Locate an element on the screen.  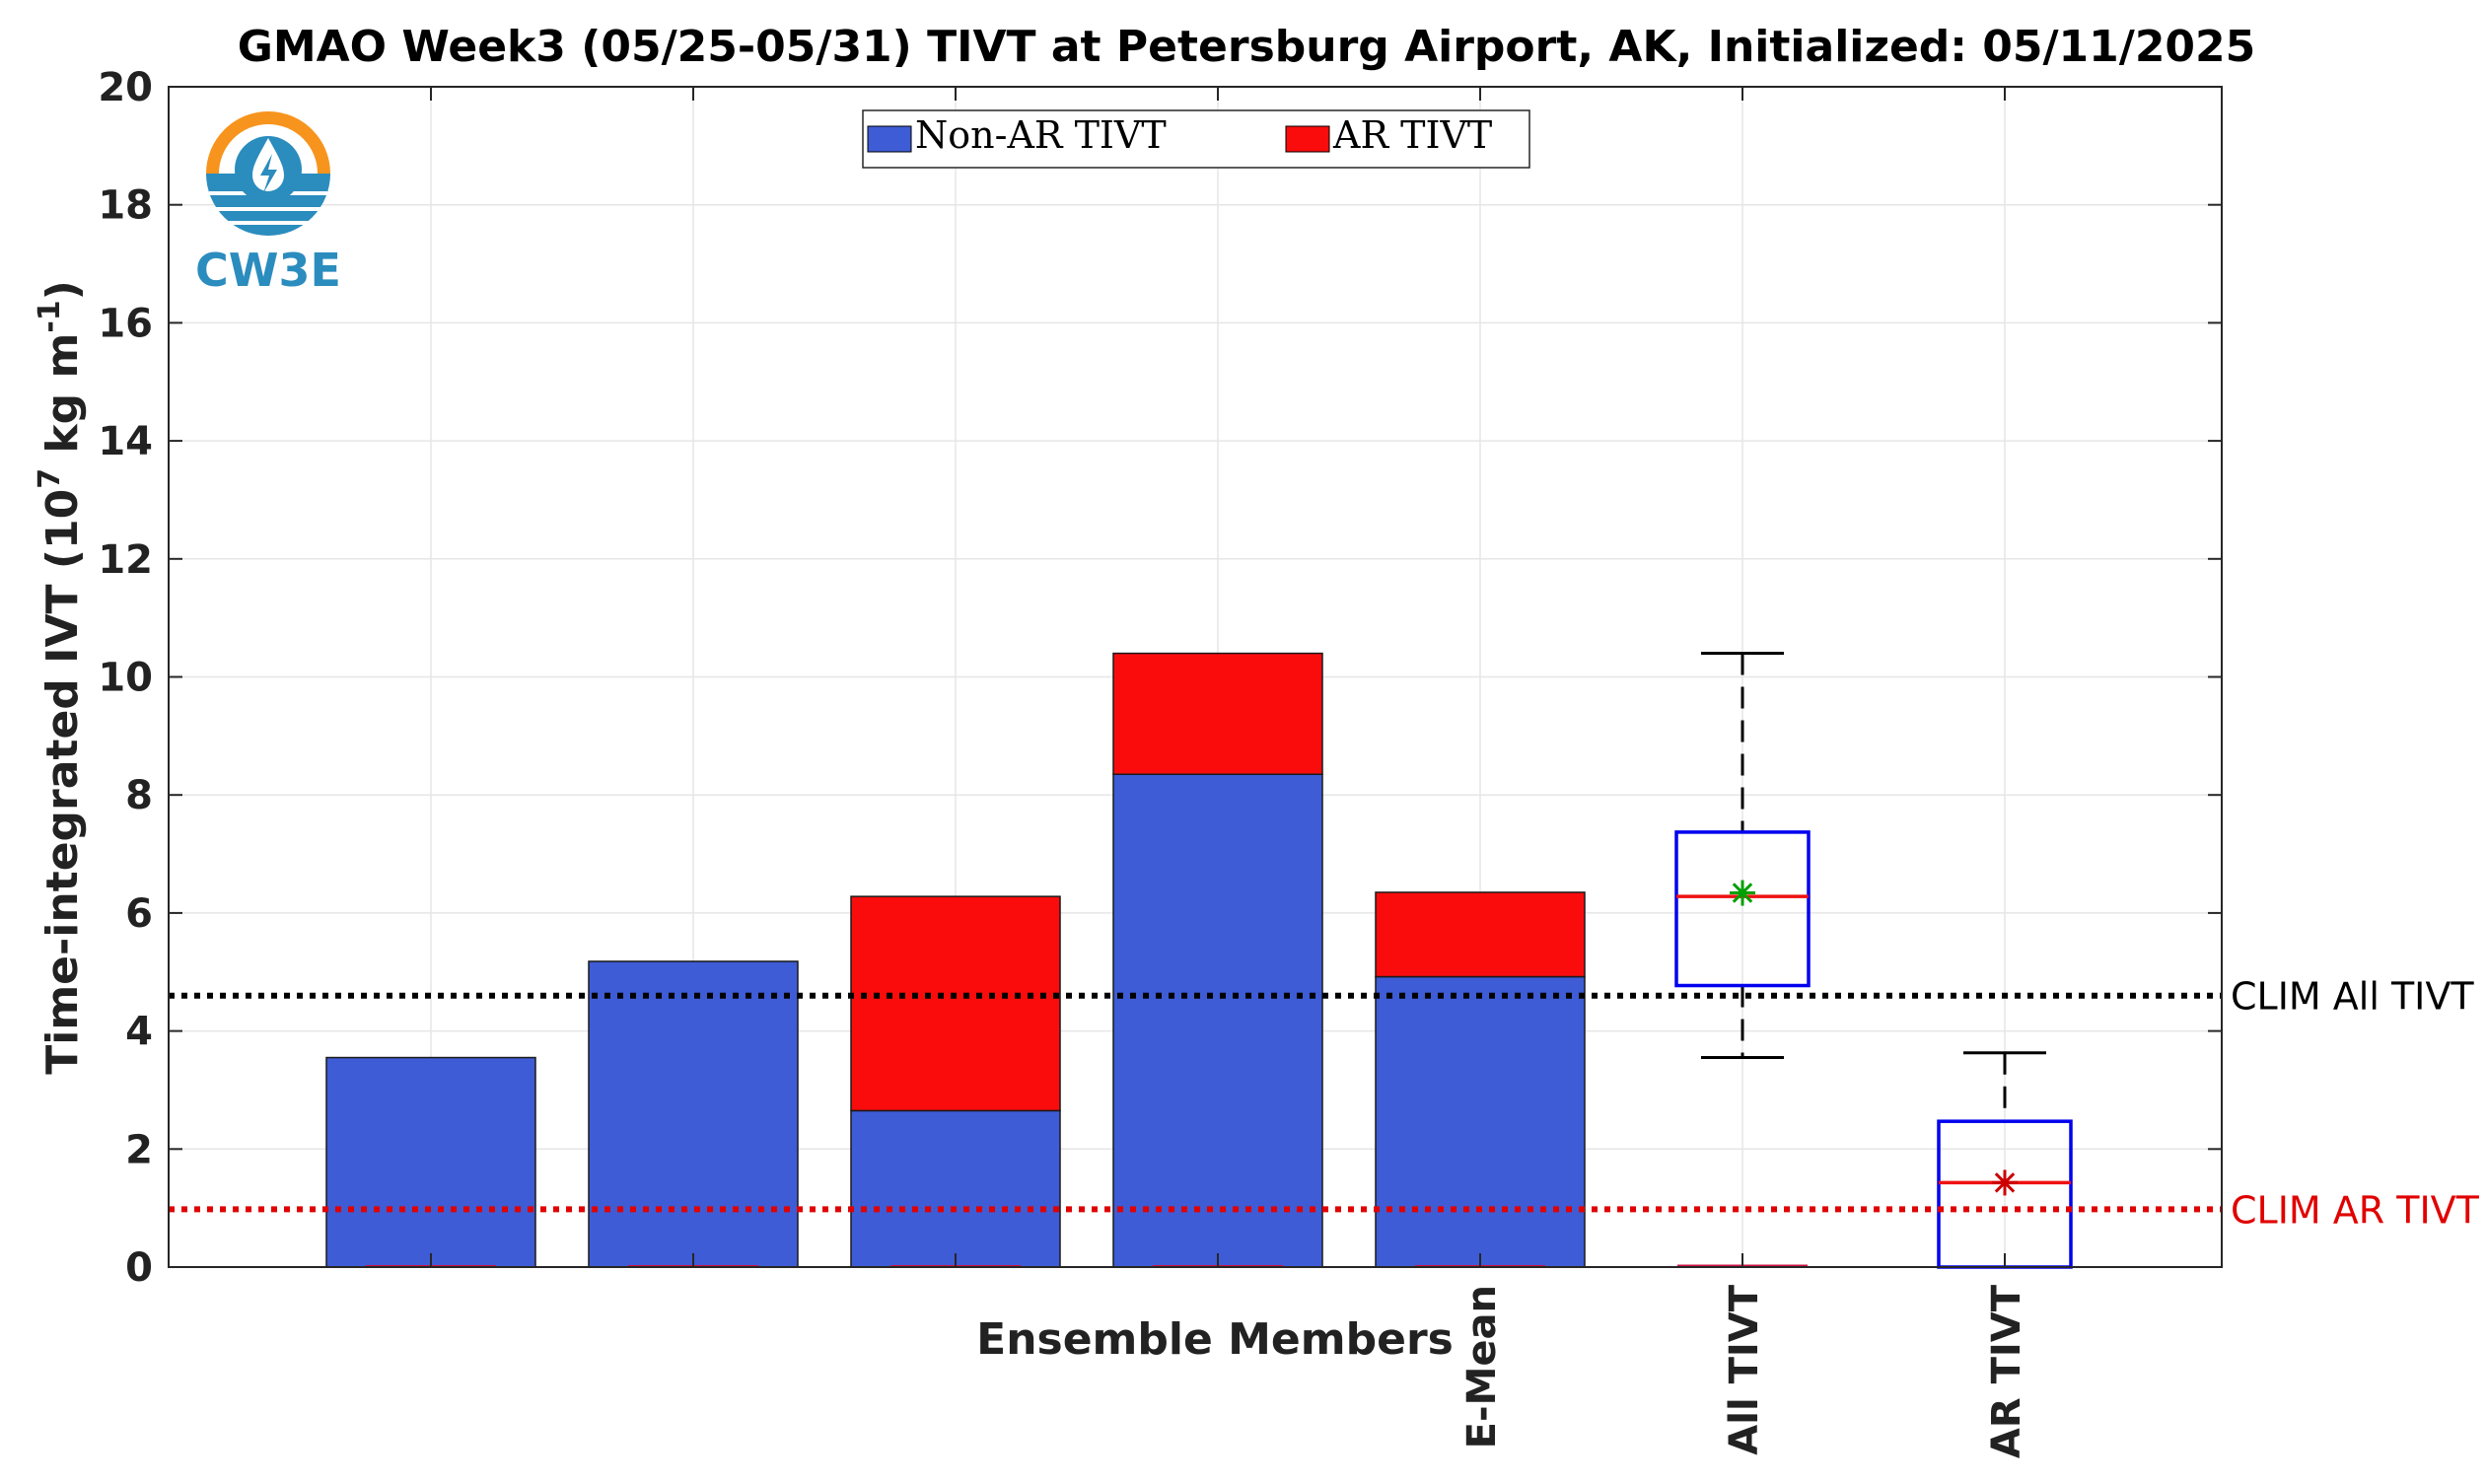
reference-line-label: CLIM AR TIVT is located at coordinates (2355, 1210).